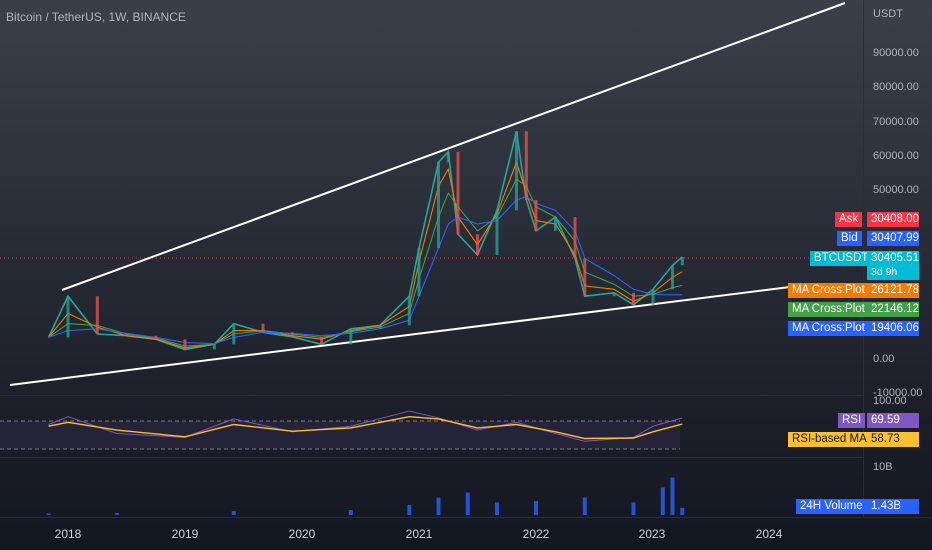 Image resolution: width=932 pixels, height=550 pixels. What do you see at coordinates (466, 517) in the screenshot?
I see `time-axis-border` at bounding box center [466, 517].